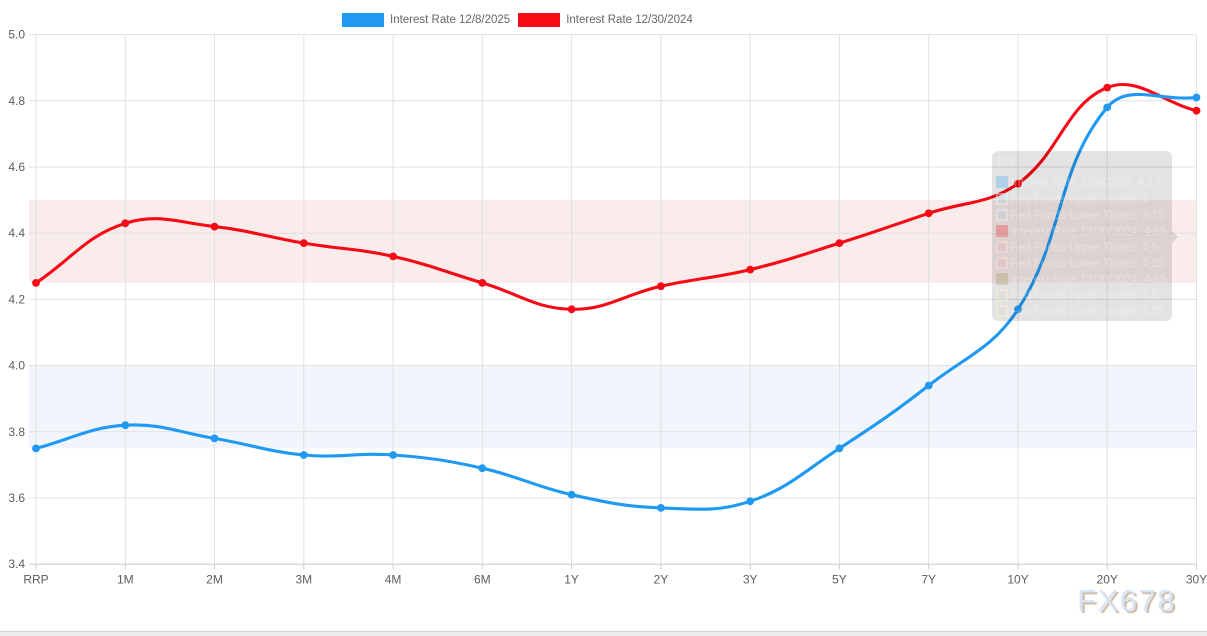 Image resolution: width=1207 pixels, height=636 pixels. I want to click on svg-text: 4.4, so click(16, 233).